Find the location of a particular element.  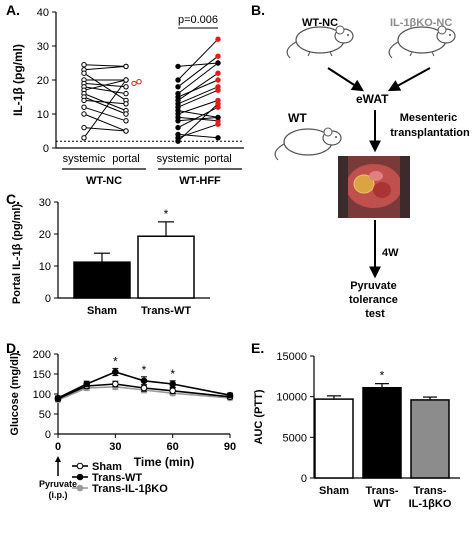

panel-label-d: D. is located at coordinates (13, 348).